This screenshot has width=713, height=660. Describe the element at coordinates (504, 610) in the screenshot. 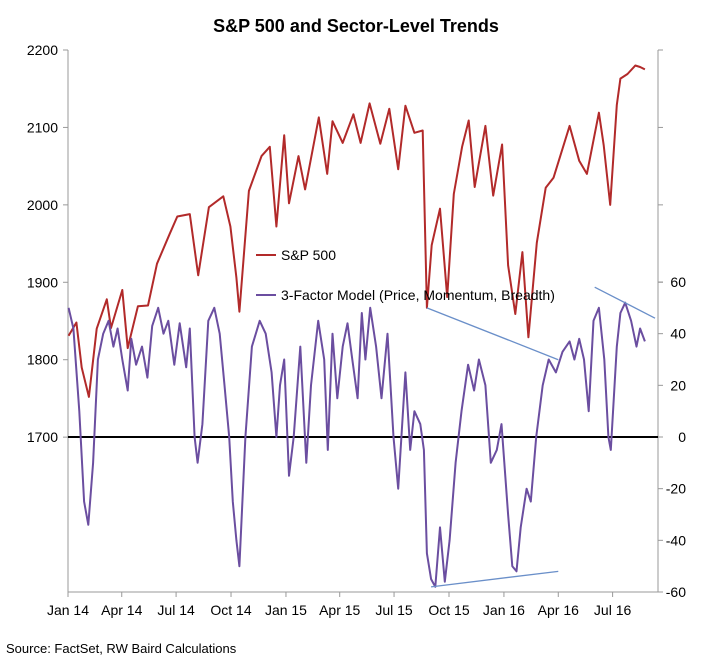

I see `x-tick-label: Jan 16` at that location.